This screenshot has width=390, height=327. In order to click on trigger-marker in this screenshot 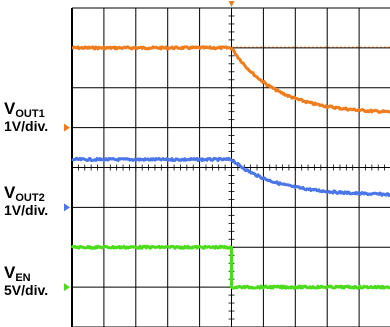, I will do `click(231, 4)`.